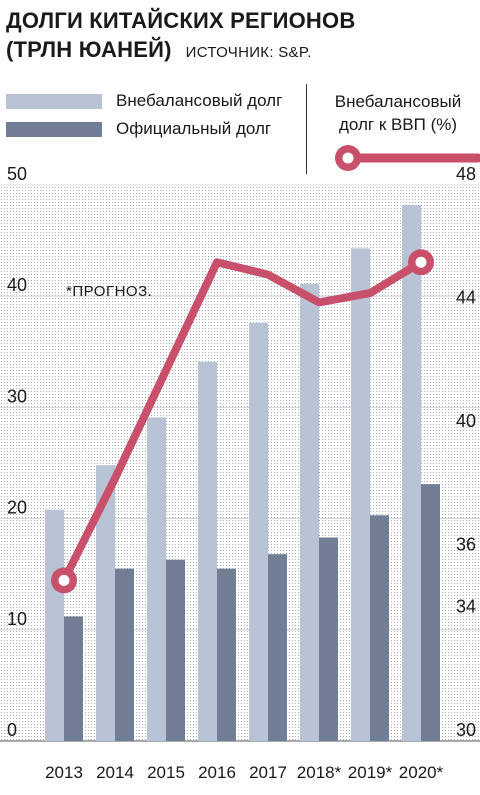 The image size is (480, 795). Describe the element at coordinates (466, 452) in the screenshot. I see `y-axis-right: 30 34 36 40 44 48` at that location.